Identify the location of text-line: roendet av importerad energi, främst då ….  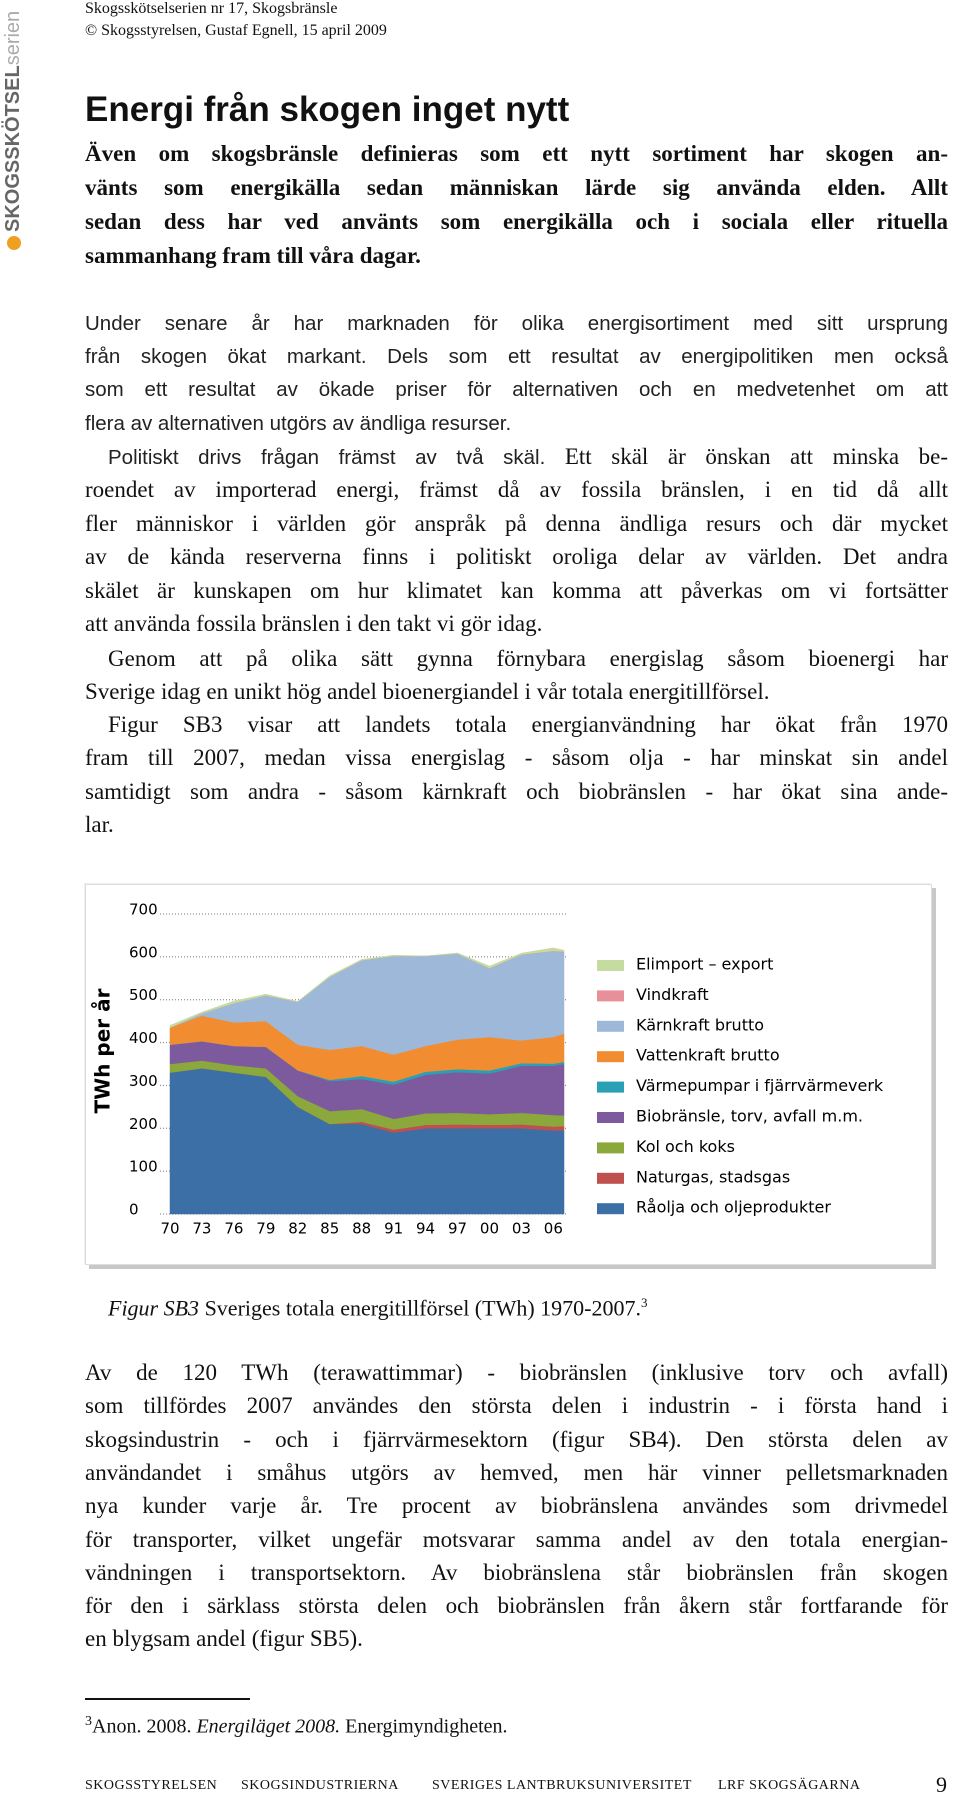
(516, 489).